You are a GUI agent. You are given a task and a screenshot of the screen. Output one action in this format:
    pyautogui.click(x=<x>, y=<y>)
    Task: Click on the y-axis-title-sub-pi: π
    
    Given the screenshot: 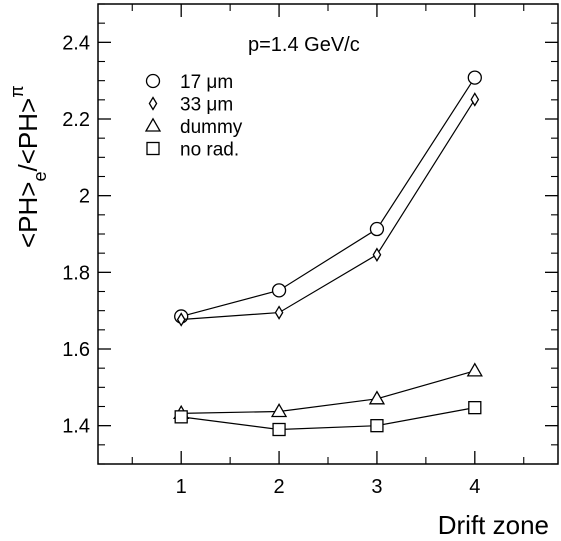 What is the action you would take?
    pyautogui.click(x=17, y=91)
    